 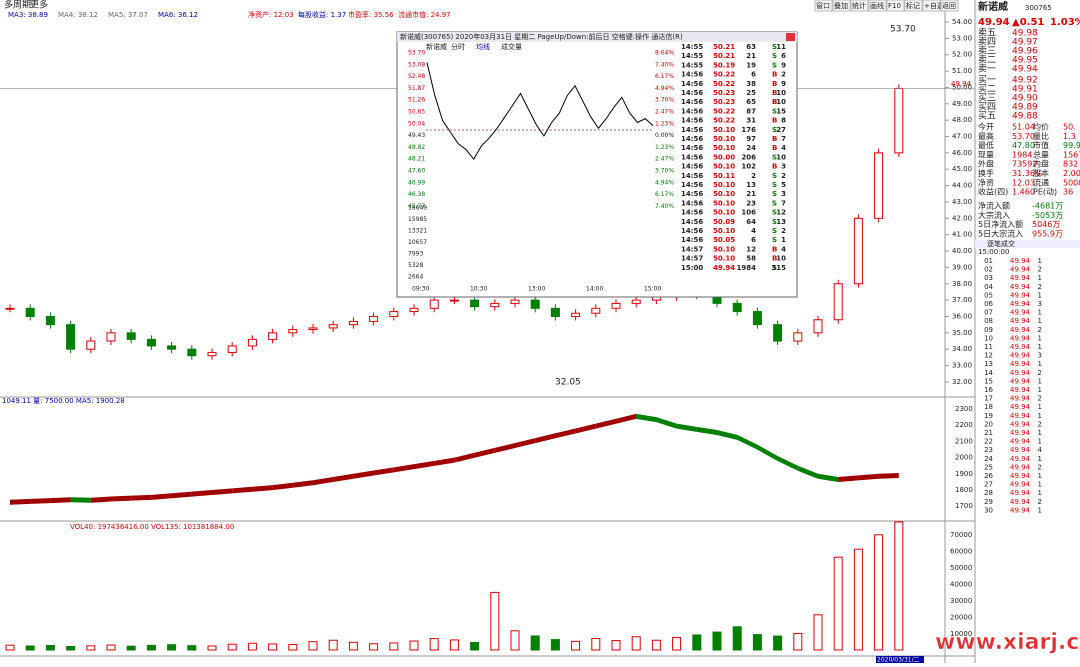 What do you see at coordinates (724, 240) in the screenshot?
I see `trade-cell: 50.05` at bounding box center [724, 240].